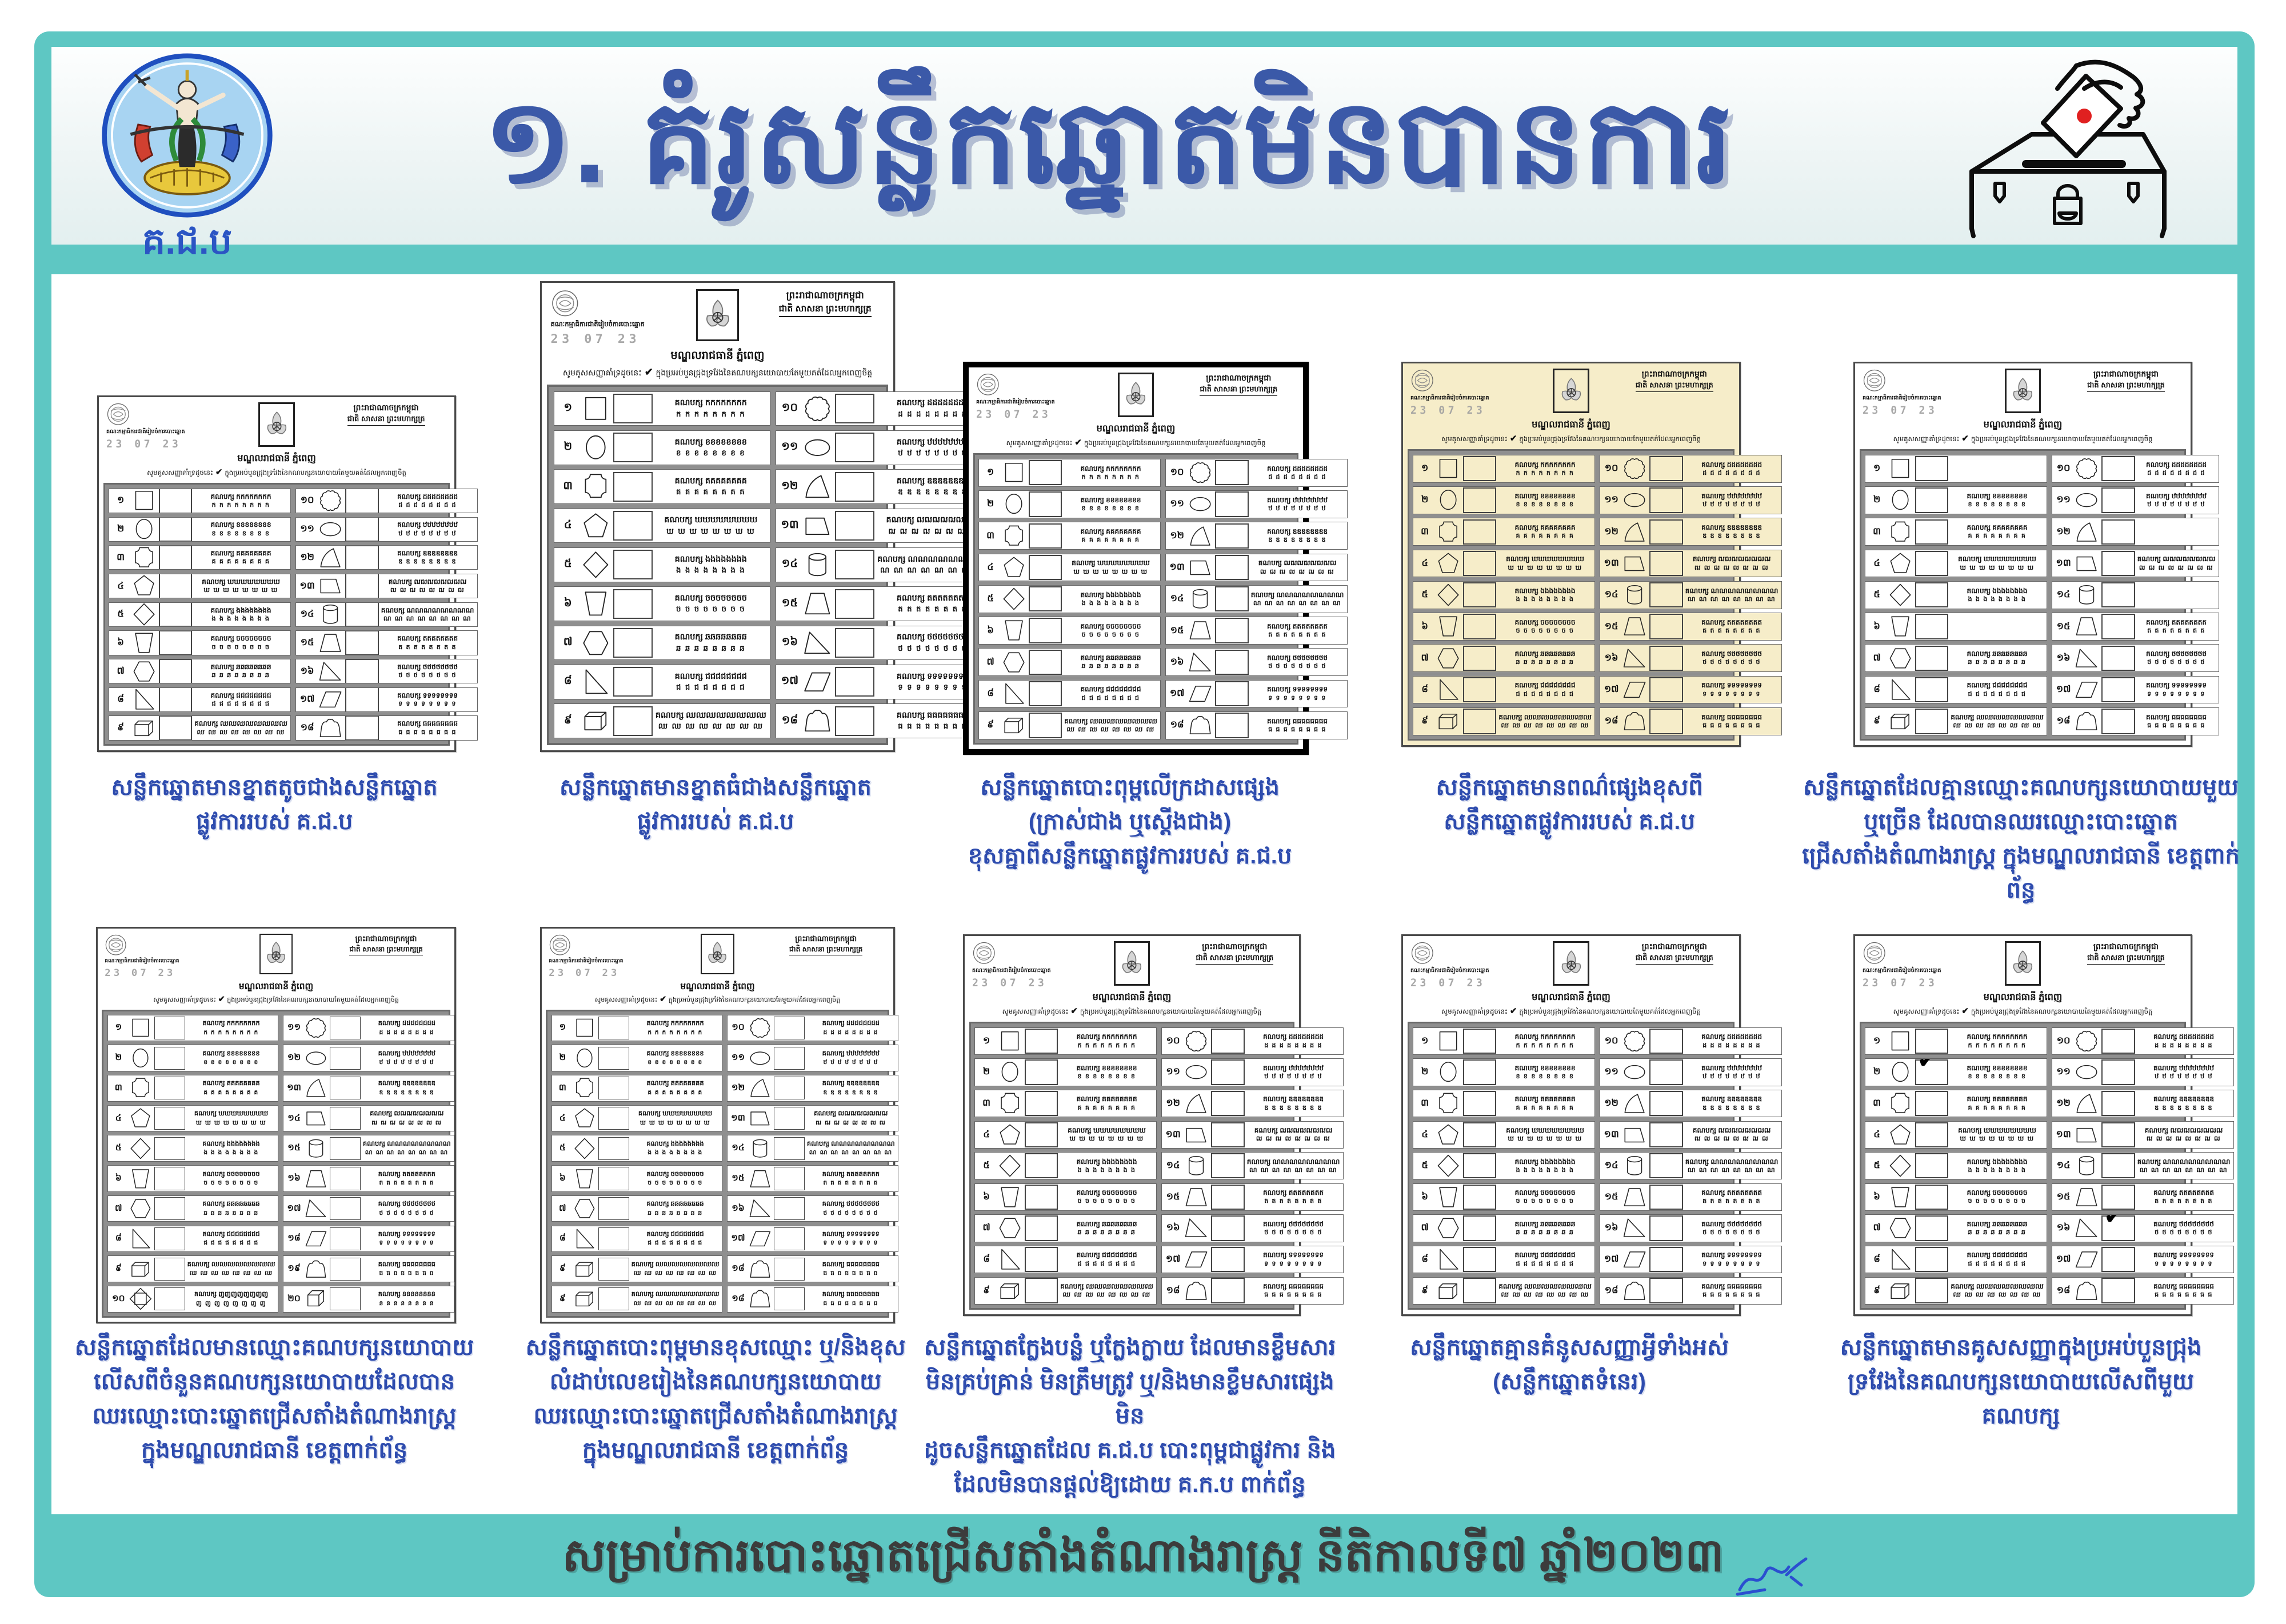 The image size is (2286, 1624). Describe the element at coordinates (1424, 689) in the screenshot. I see `party-number: ៨` at that location.